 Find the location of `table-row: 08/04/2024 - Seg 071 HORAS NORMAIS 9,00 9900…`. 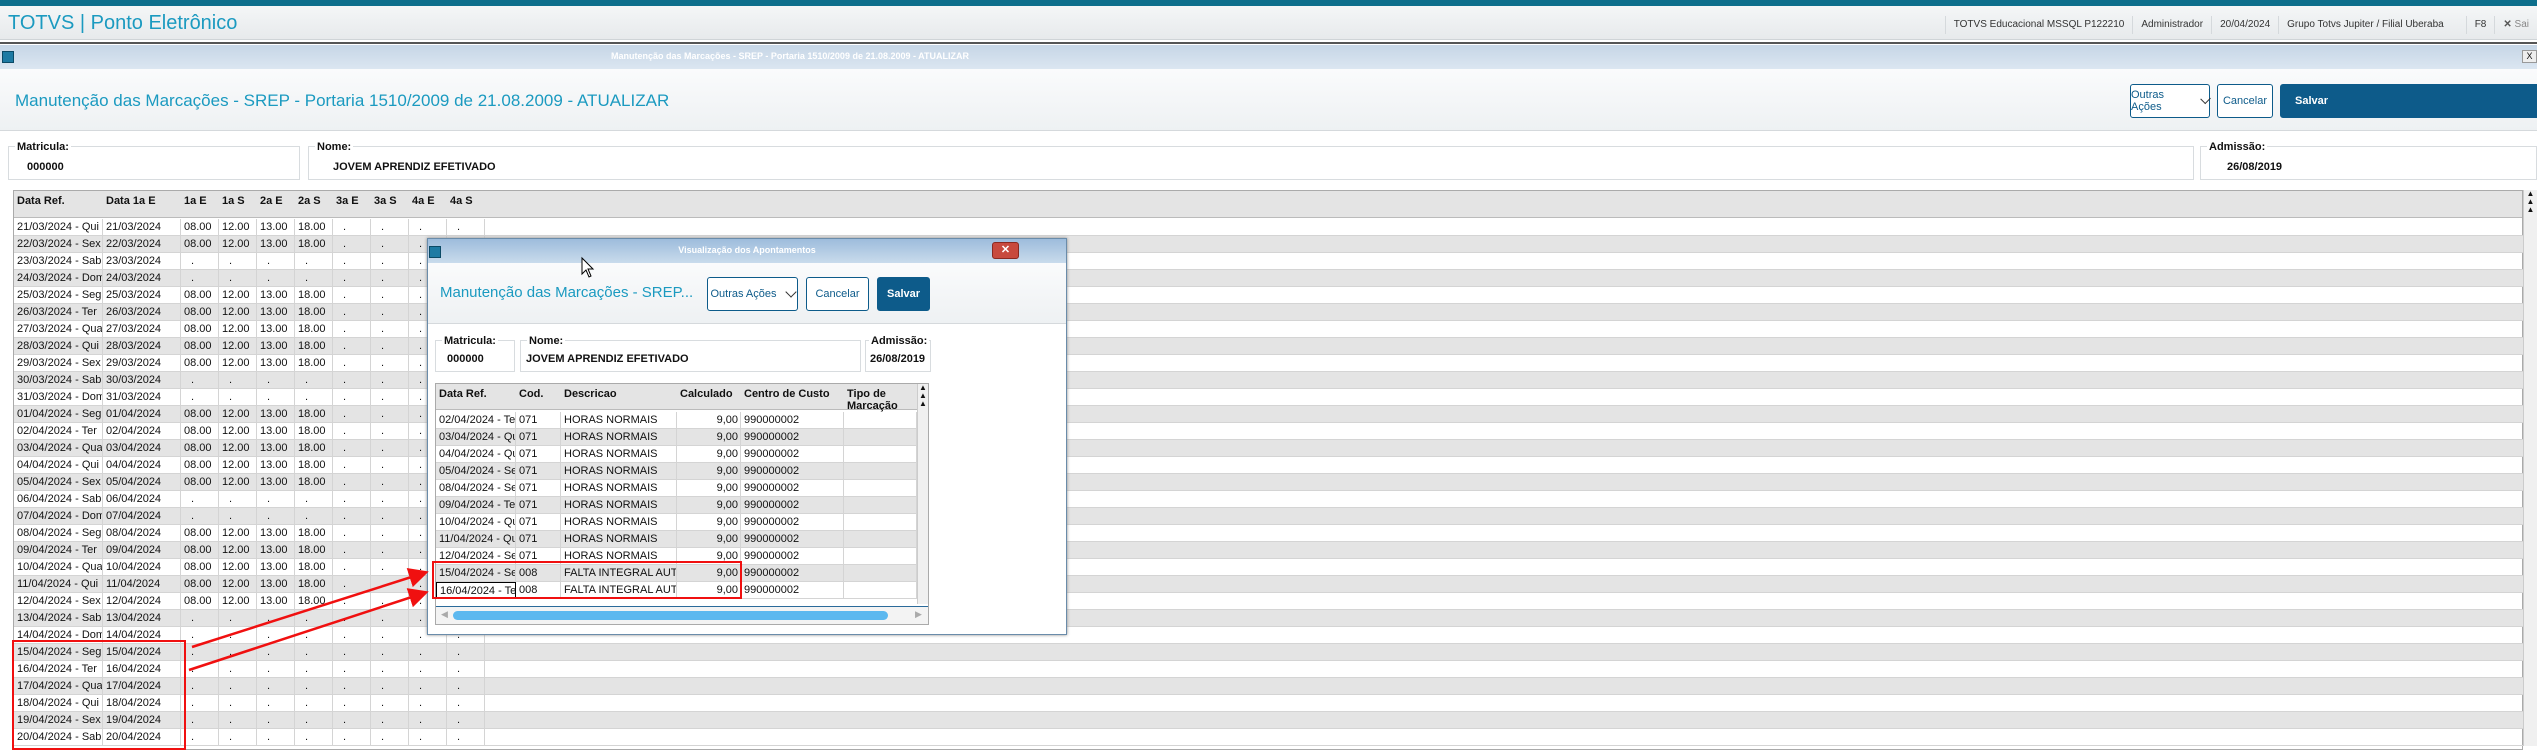

table-row: 08/04/2024 - Seg 071 HORAS NORMAIS 9,00 9900… is located at coordinates (676, 488).